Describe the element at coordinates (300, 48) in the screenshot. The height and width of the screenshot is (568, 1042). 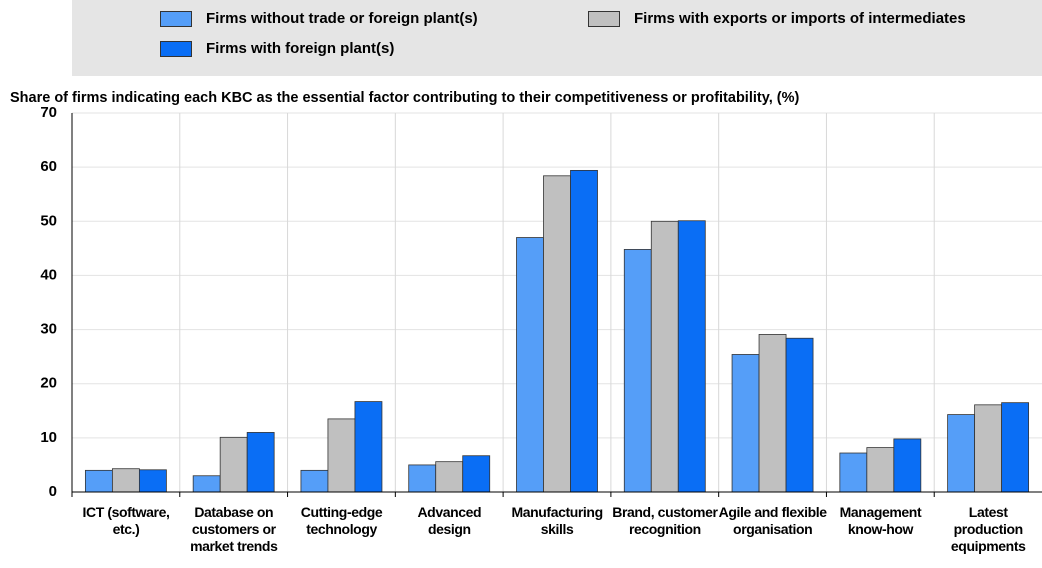
I see `legend-label: Firms with foreign plant(s)` at that location.